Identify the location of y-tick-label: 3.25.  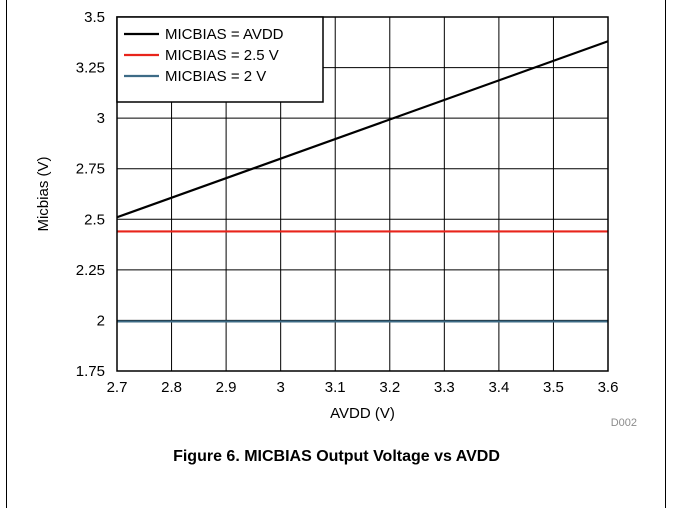
(90, 68).